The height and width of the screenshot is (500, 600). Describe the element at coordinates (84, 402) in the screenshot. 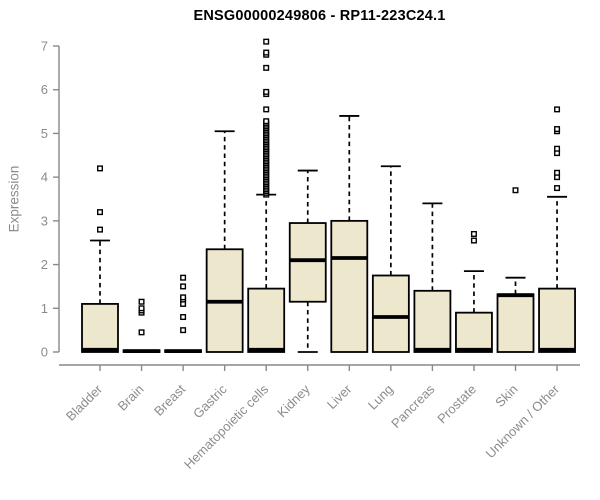

I see `x-tick-label: Bladder` at that location.